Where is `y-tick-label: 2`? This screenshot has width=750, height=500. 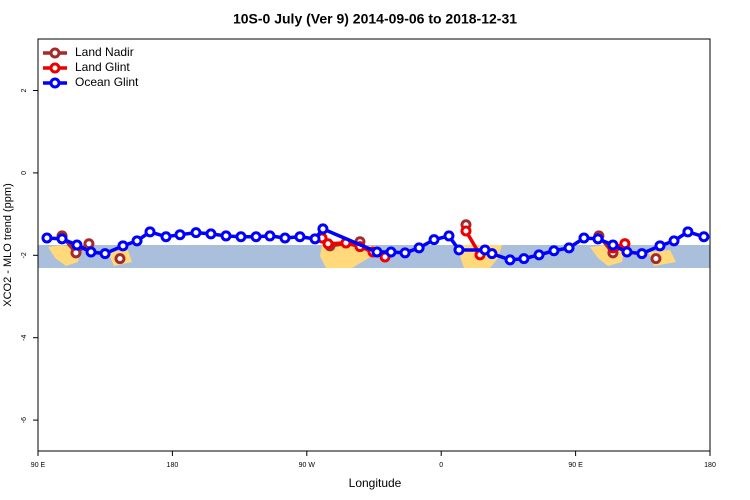 y-tick-label: 2 is located at coordinates (24, 90).